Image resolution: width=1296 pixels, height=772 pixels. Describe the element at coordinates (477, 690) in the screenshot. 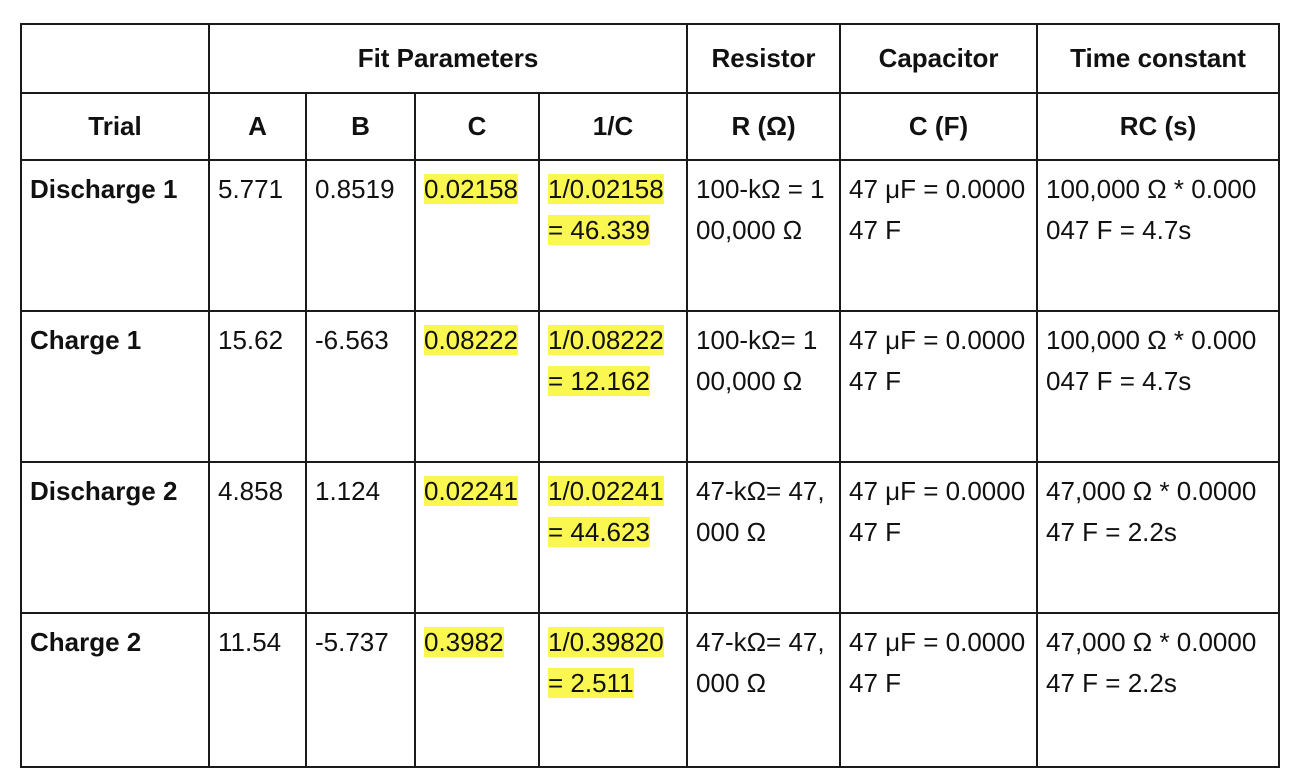

I see `c-cell: 0.3982` at that location.